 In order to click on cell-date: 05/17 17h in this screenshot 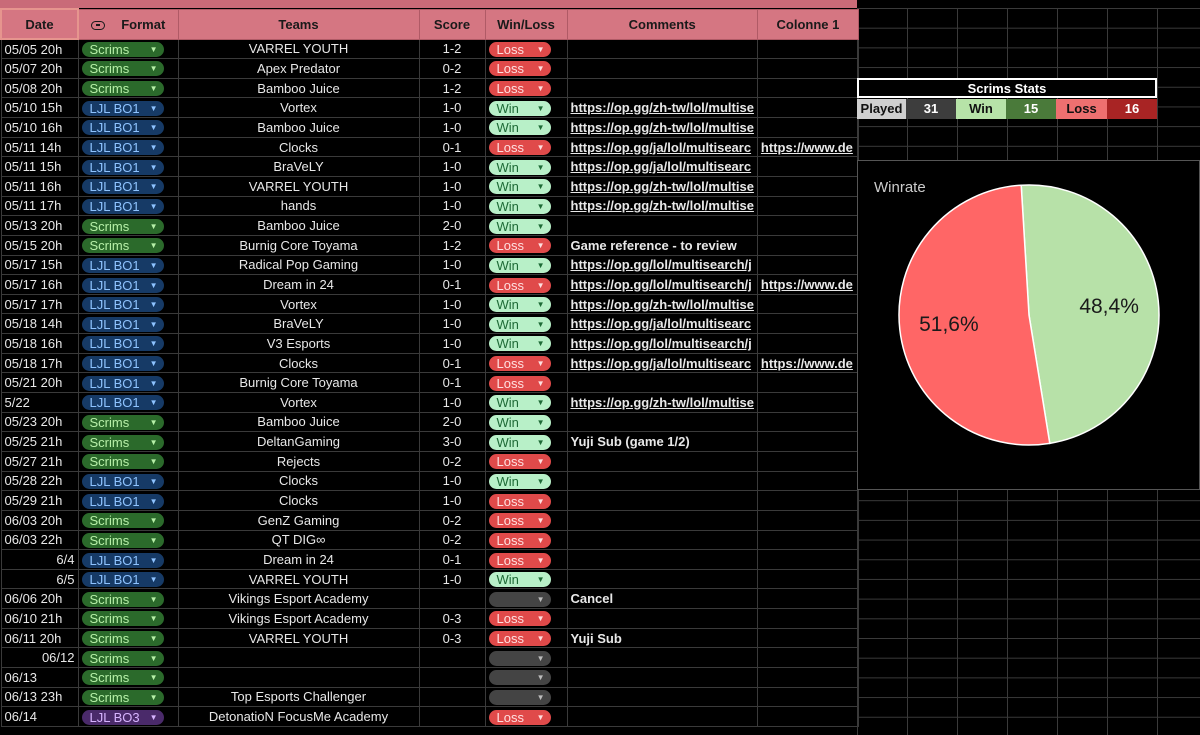, I will do `click(39, 304)`.